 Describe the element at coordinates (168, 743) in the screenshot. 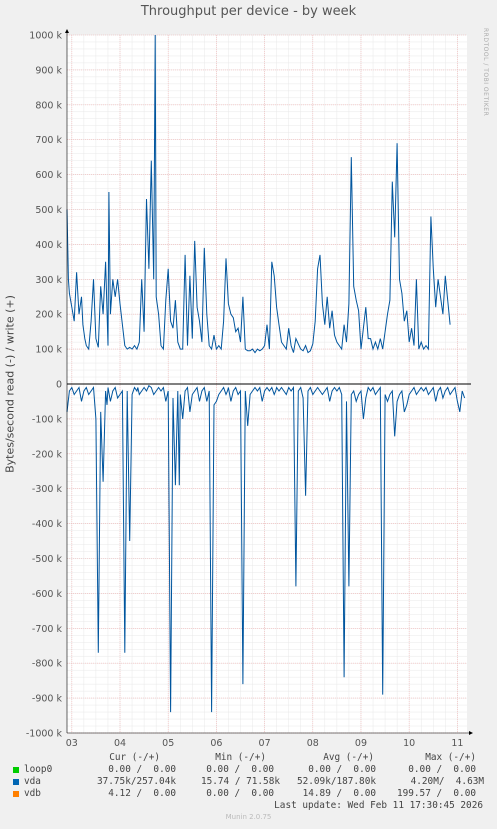

I see `x-tick-label: 05` at that location.